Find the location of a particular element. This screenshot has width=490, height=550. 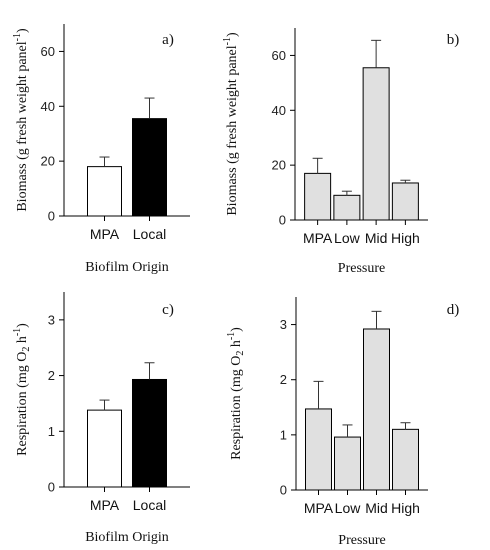

panel-letter: b) is located at coordinates (453, 40).